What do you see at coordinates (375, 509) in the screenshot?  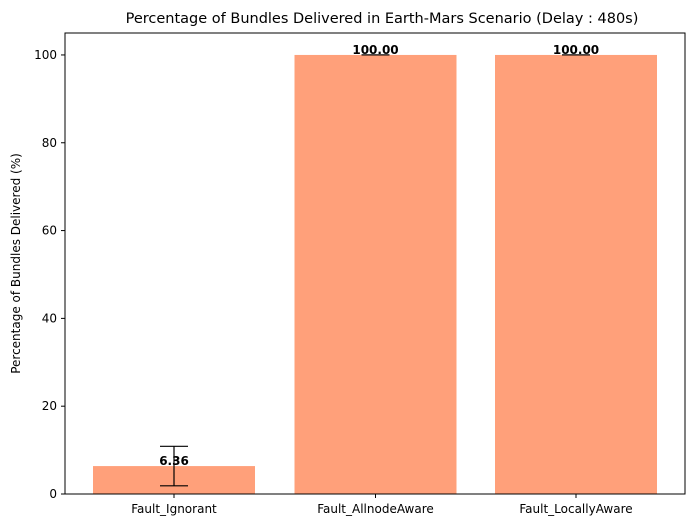 I see `x-tick-label: Fault_AllnodeAware` at bounding box center [375, 509].